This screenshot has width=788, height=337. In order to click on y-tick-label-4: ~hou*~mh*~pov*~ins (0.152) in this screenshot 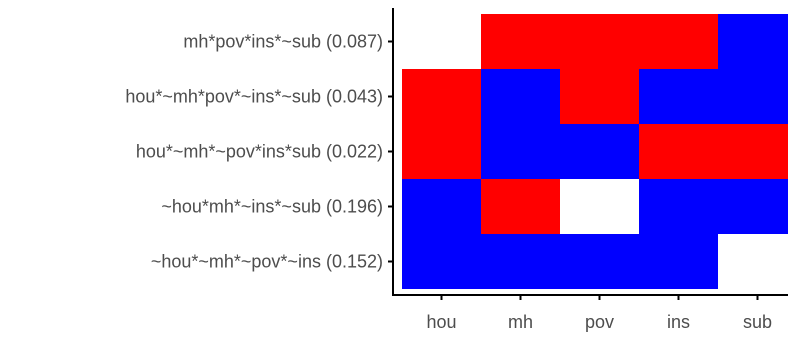, I will do `click(267, 262)`.